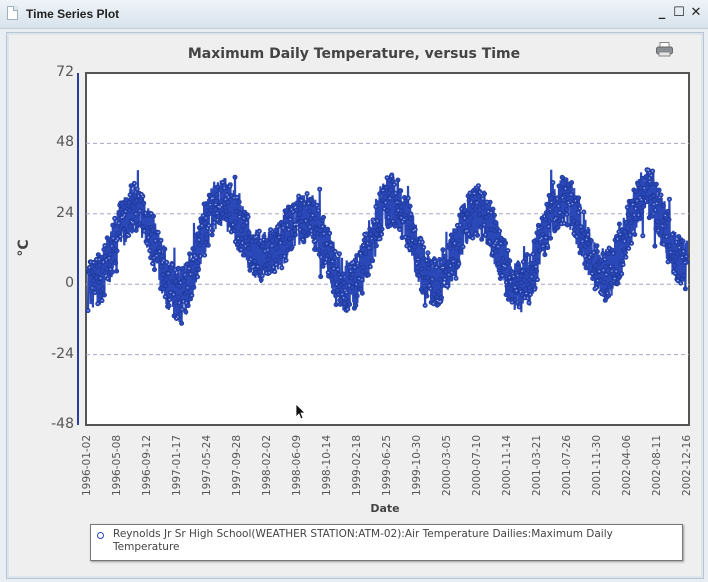  I want to click on minimize-button: _, so click(662, 12).